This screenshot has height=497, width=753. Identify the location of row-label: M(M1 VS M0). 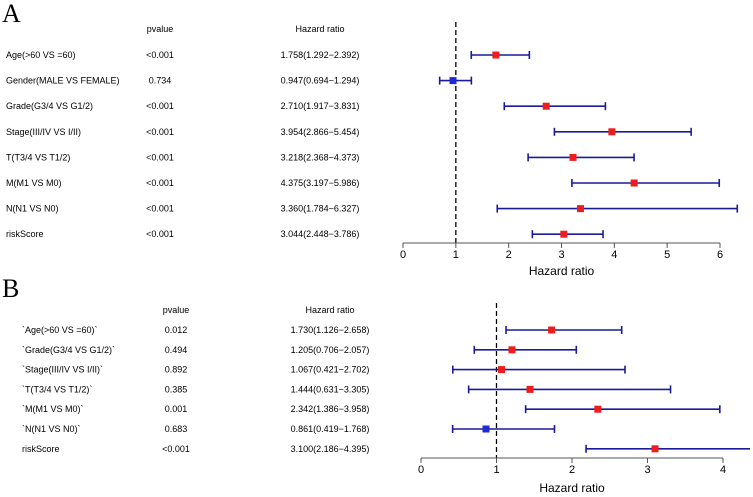
(34, 183).